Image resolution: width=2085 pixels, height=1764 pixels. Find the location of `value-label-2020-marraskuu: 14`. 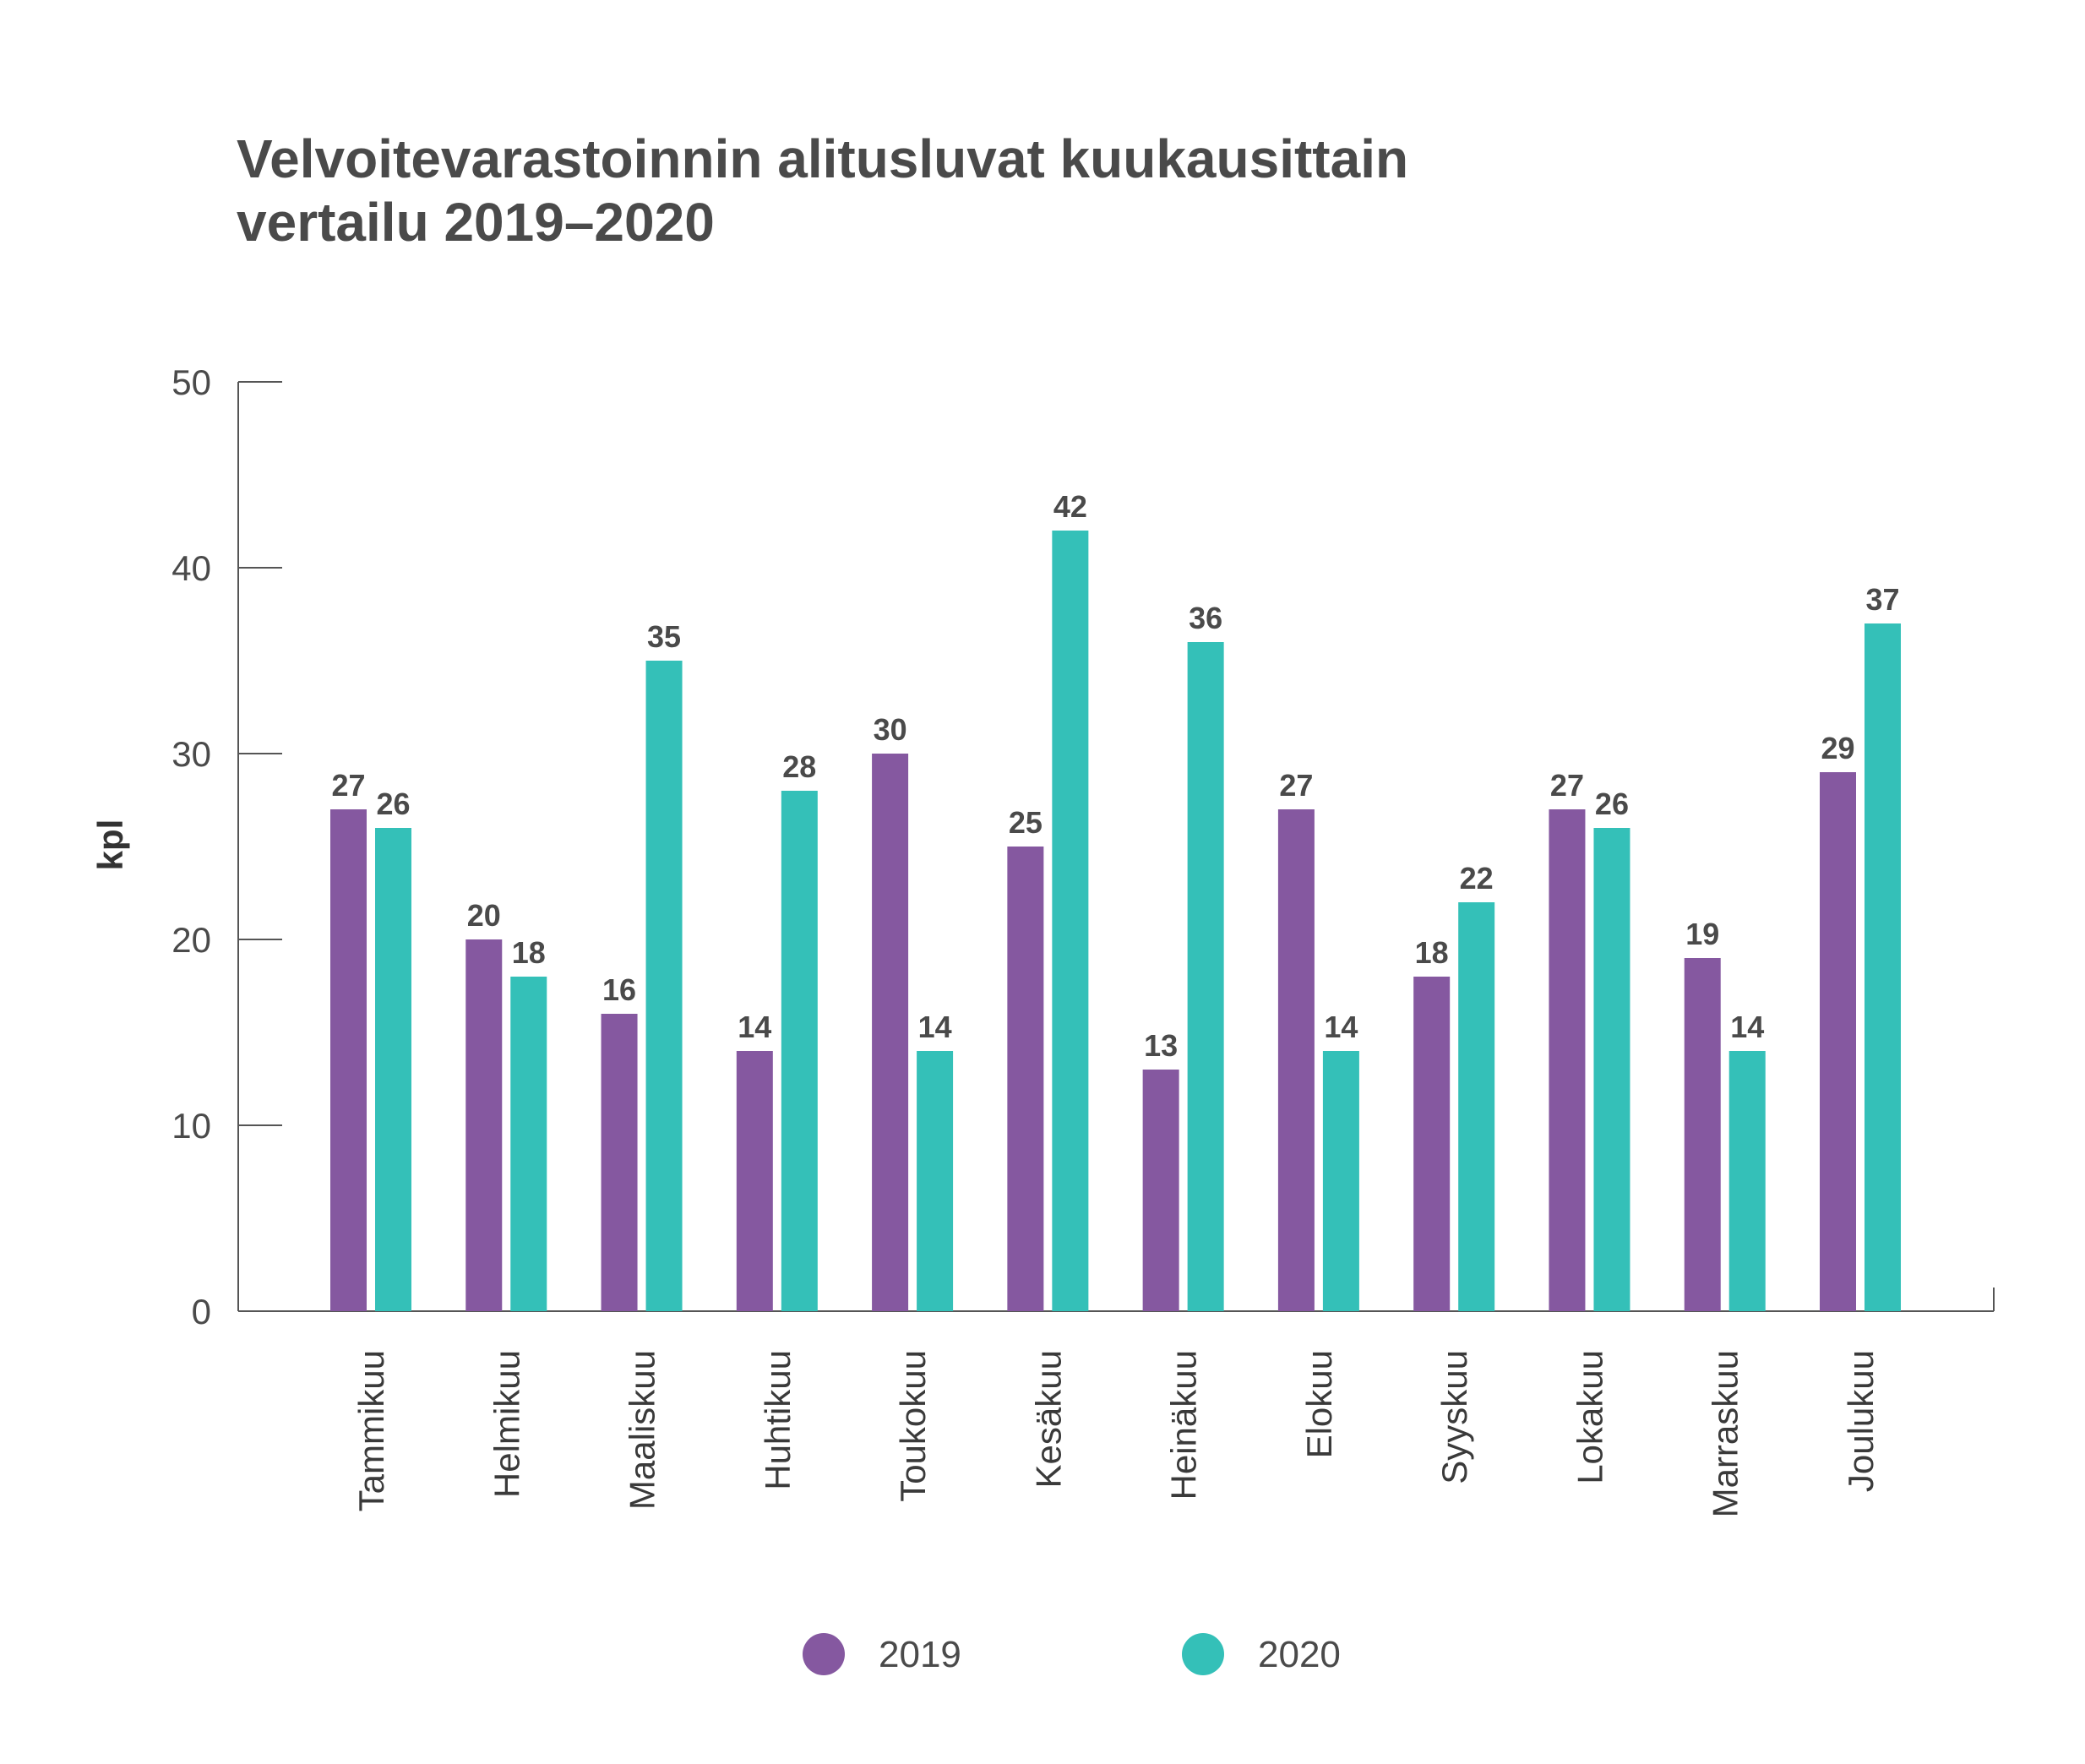

value-label-2020-marraskuu: 14 is located at coordinates (1747, 1027).